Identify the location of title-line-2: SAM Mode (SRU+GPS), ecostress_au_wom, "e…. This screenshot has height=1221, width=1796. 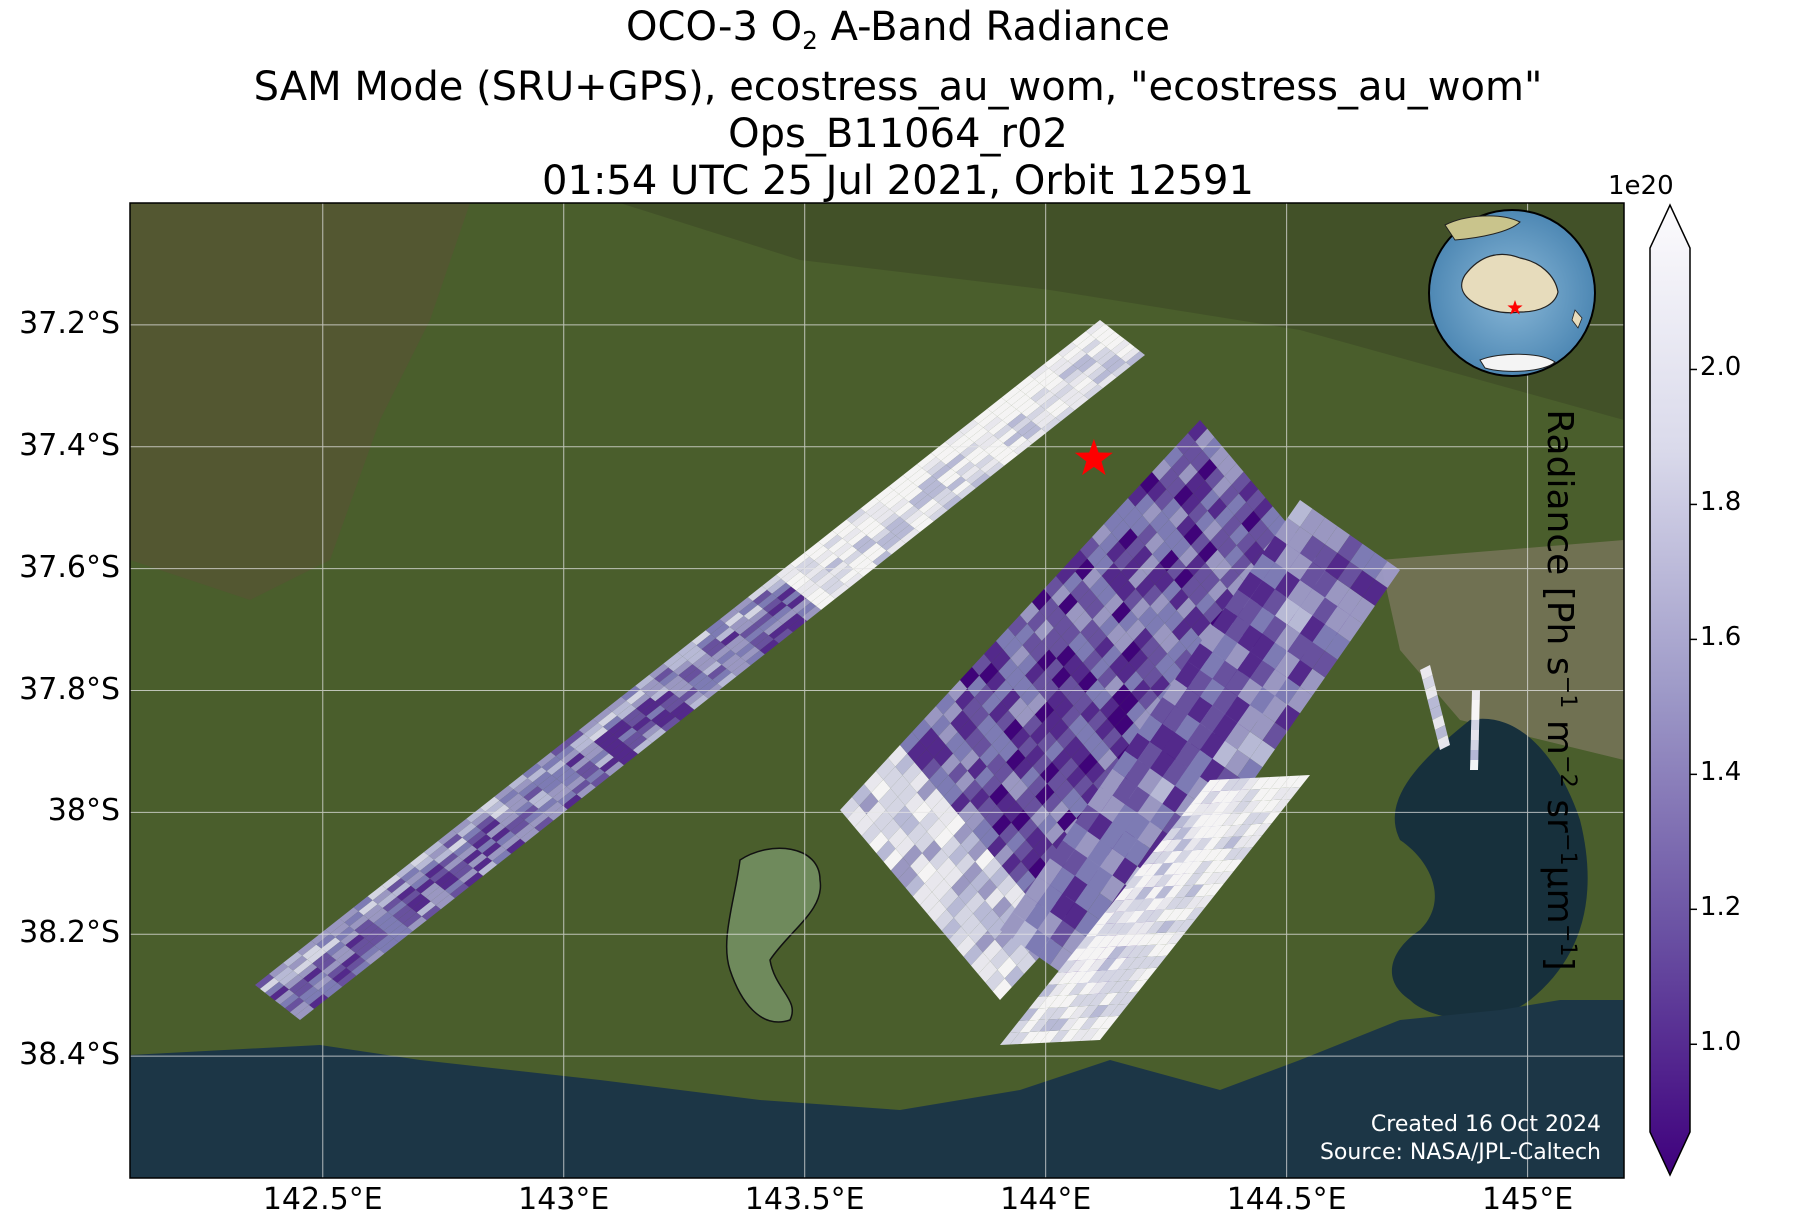
(898, 87).